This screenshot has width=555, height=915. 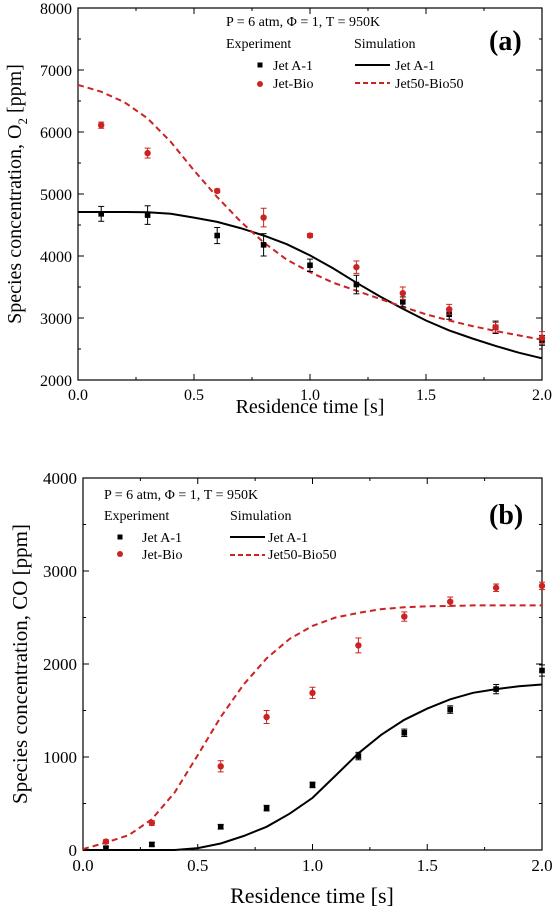 I want to click on y-tick-label: 1000, so click(x=60, y=757).